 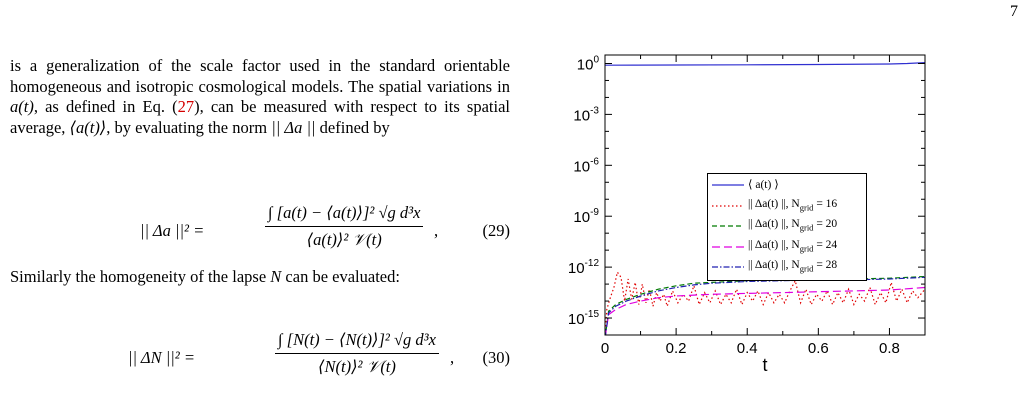 I want to click on para1-text-b: , as defined in Eq. (, so click(x=105, y=106).